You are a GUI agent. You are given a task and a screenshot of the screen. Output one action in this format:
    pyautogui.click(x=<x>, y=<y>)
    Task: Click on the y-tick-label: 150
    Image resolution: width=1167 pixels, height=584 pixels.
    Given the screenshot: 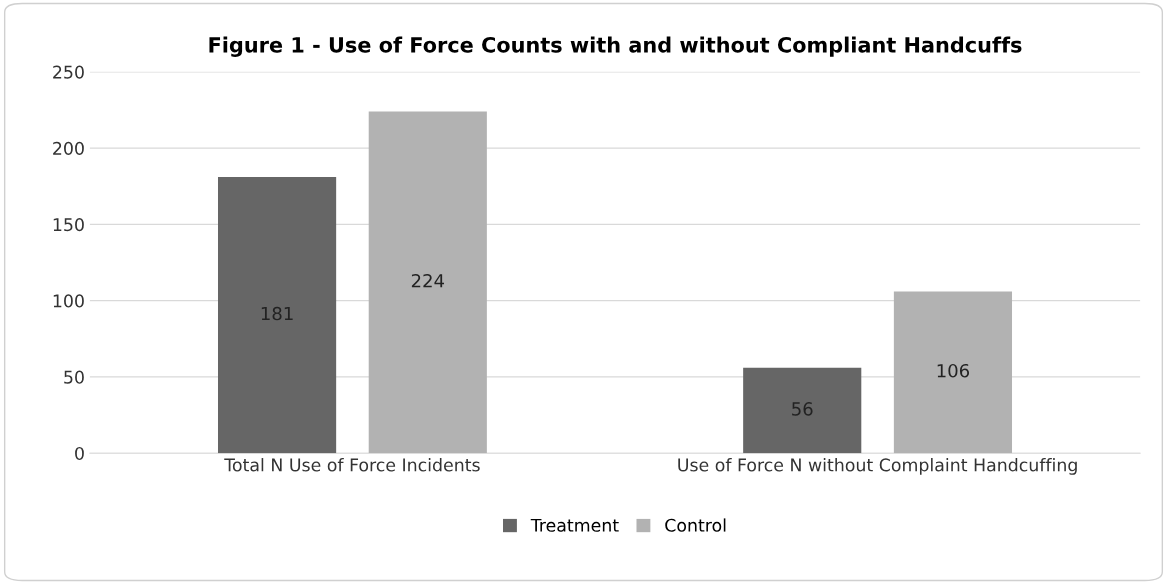 What is the action you would take?
    pyautogui.click(x=68, y=225)
    